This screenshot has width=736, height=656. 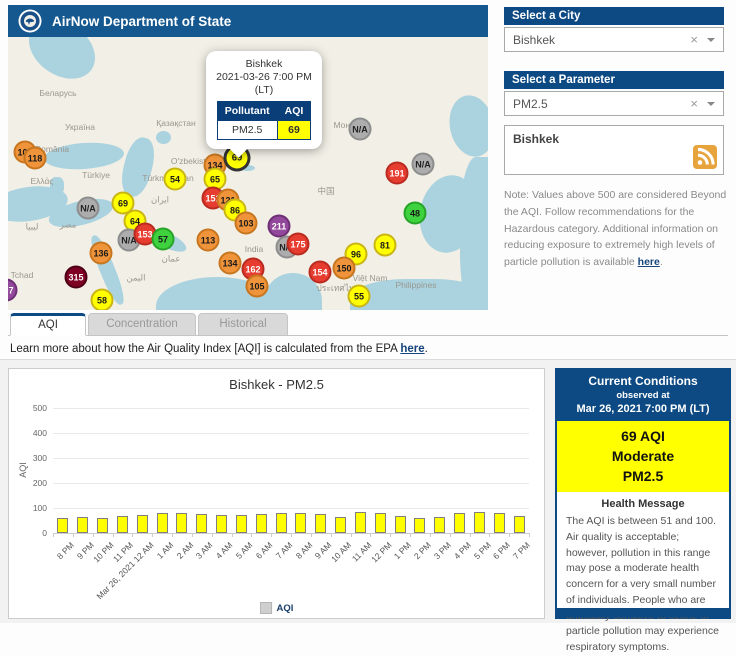 I want to click on aqi-marker: 118, so click(x=35, y=158).